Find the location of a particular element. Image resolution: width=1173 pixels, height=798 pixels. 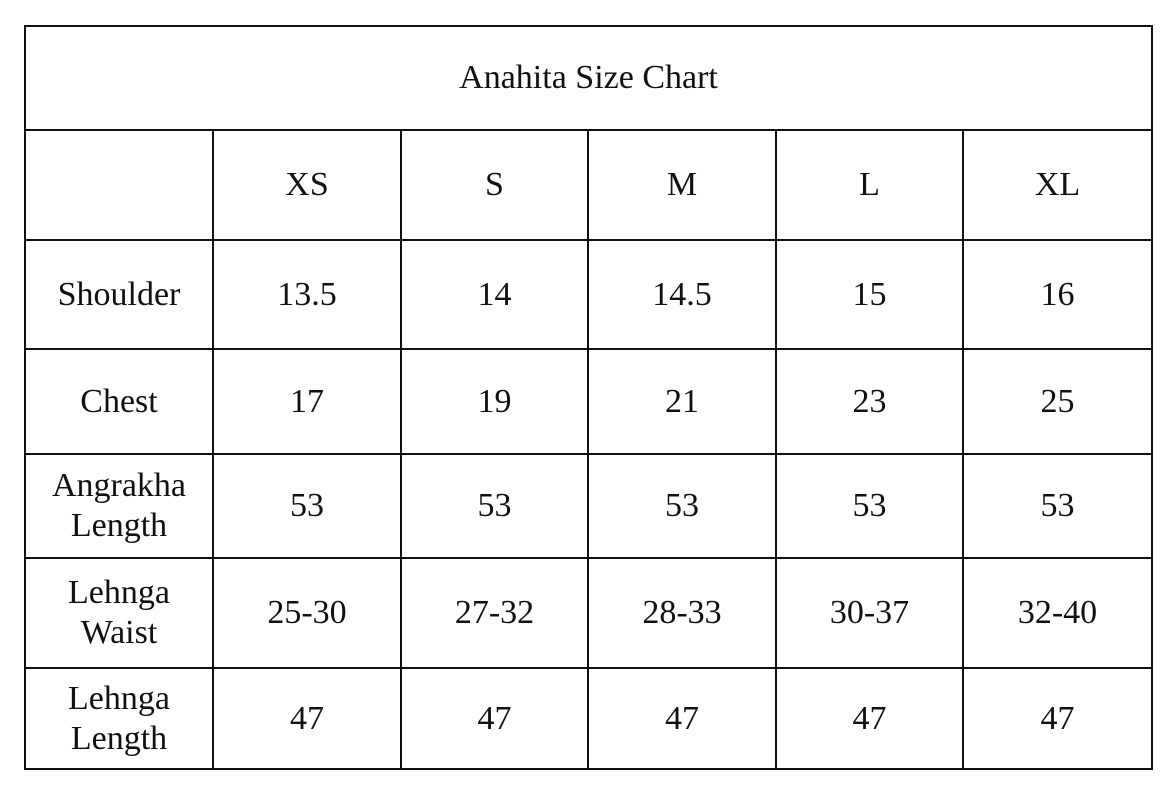

size-value: 32-40 is located at coordinates (1057, 613).